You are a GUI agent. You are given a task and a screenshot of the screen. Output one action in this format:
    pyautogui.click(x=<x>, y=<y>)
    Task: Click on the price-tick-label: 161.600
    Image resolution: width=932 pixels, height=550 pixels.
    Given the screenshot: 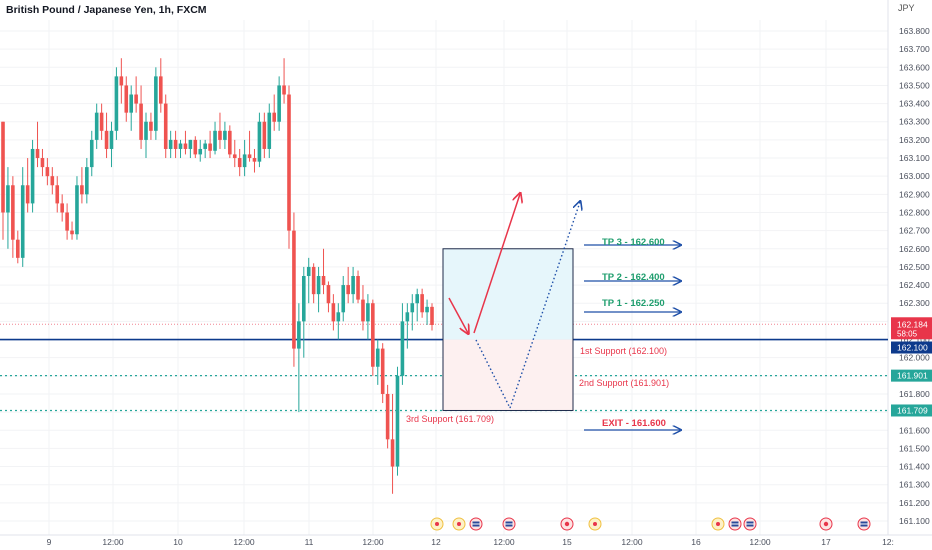 What is the action you would take?
    pyautogui.click(x=914, y=430)
    